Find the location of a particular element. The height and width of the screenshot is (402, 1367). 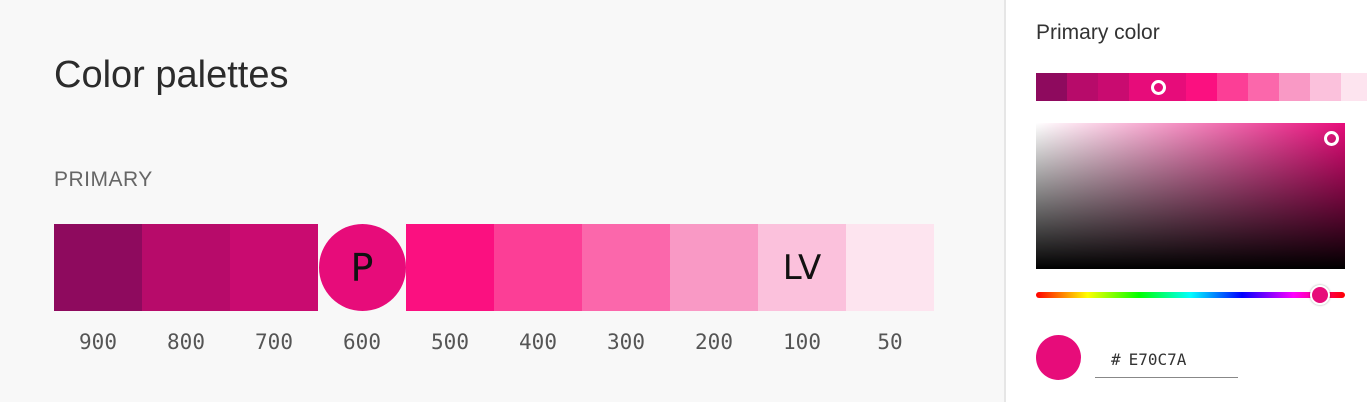

shade-label: 900 is located at coordinates (98, 342).